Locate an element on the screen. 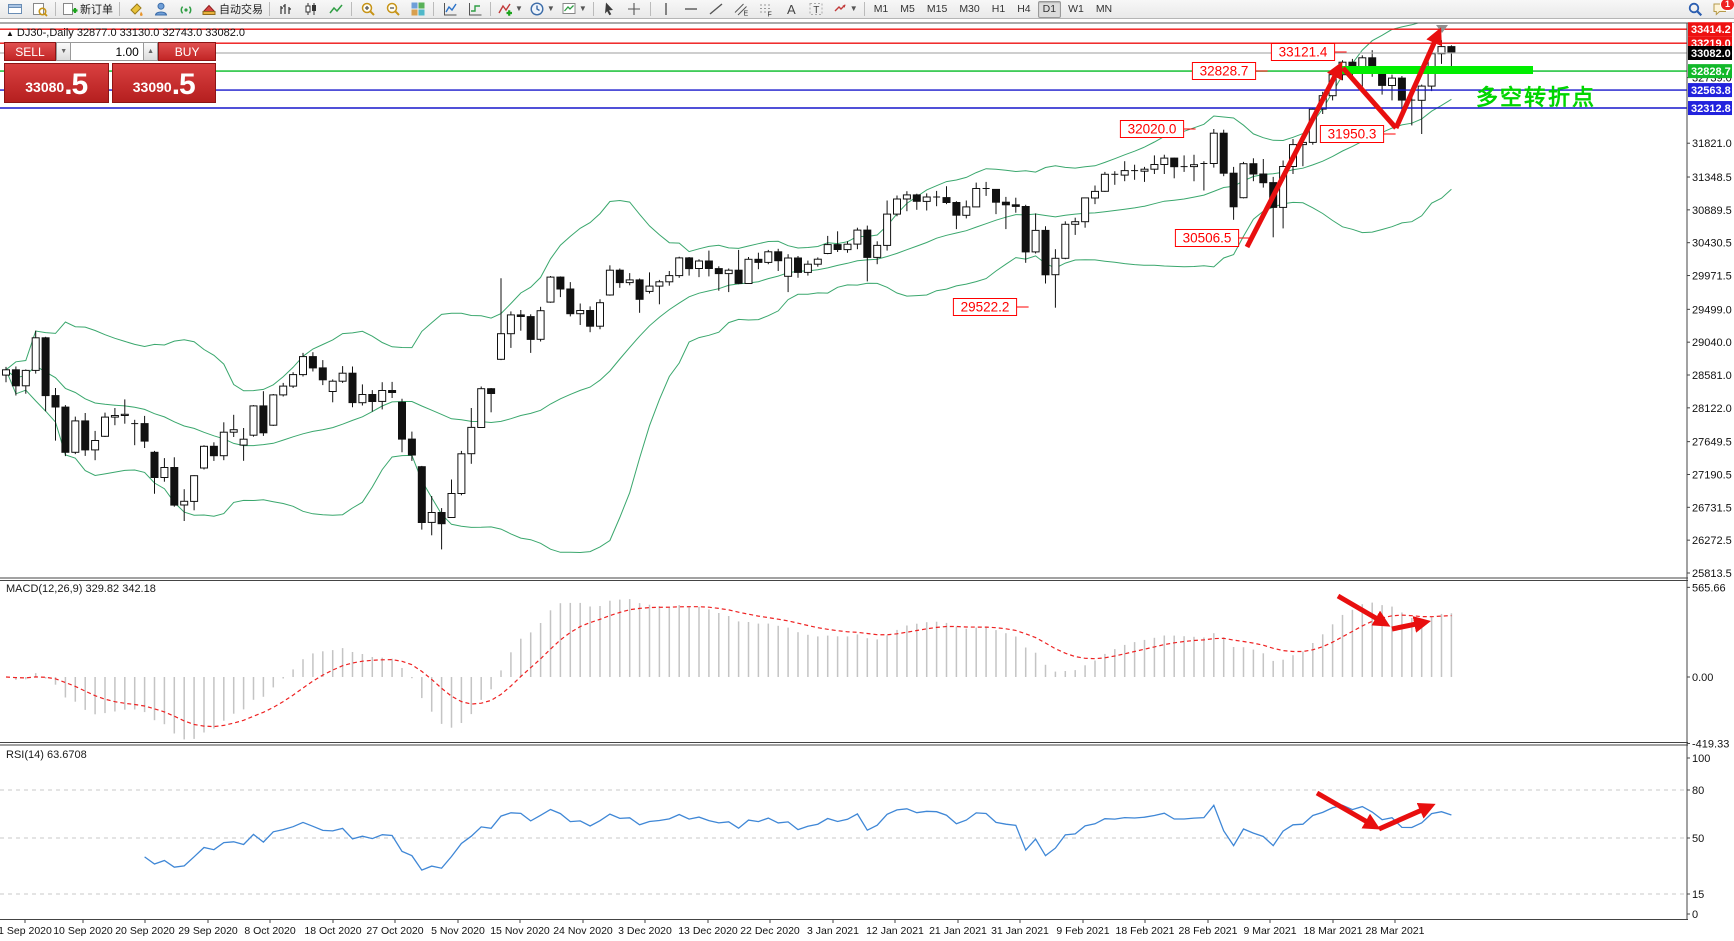  person-icon is located at coordinates (160, 9).